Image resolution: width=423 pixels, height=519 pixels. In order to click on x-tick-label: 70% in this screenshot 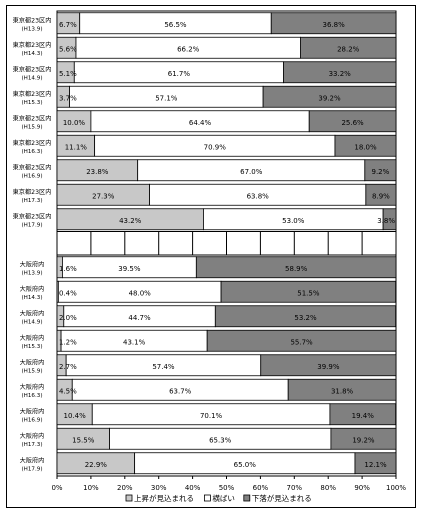, I will do `click(295, 488)`.